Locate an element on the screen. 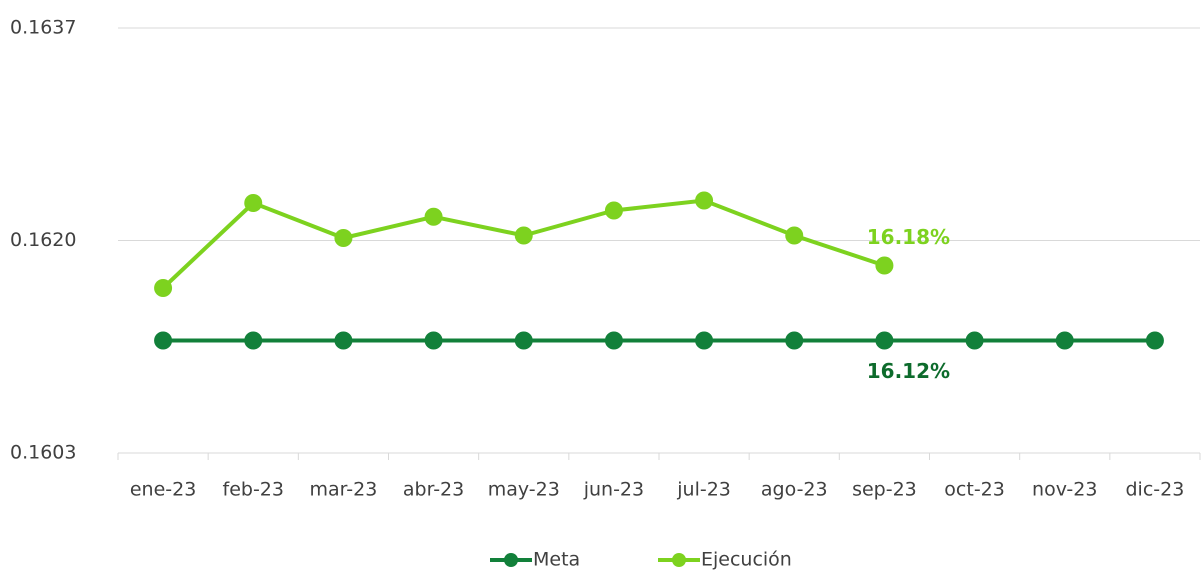 The height and width of the screenshot is (575, 1204). y-tick-label: 0.1620 is located at coordinates (43, 240).